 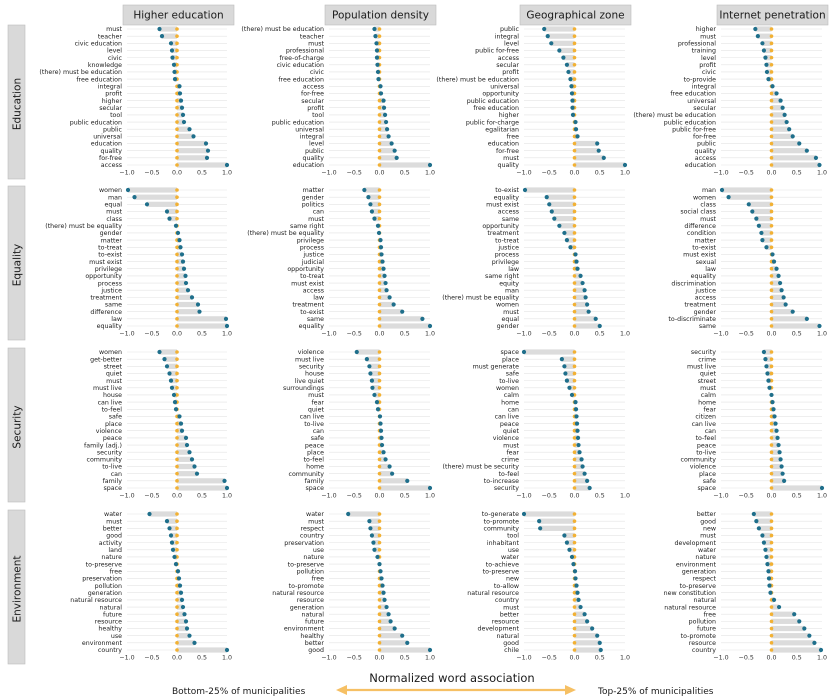 I want to click on category-label: place, so click(x=315, y=452).